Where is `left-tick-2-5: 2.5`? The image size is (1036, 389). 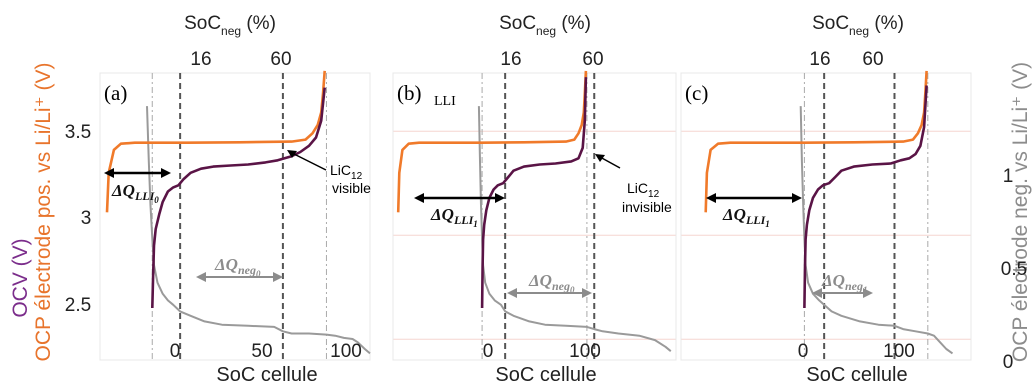
left-tick-2-5: 2.5 is located at coordinates (78, 305).